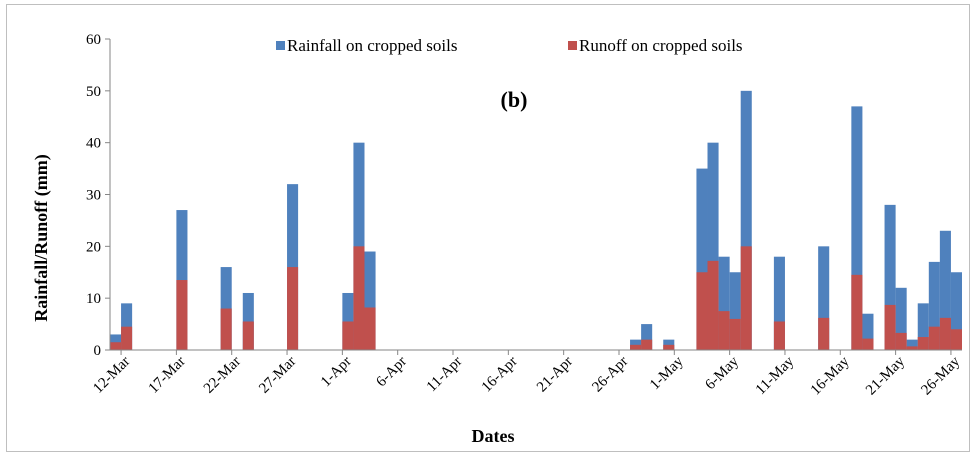  Describe the element at coordinates (500, 375) in the screenshot. I see `x-tick-label: 16-Apr` at that location.